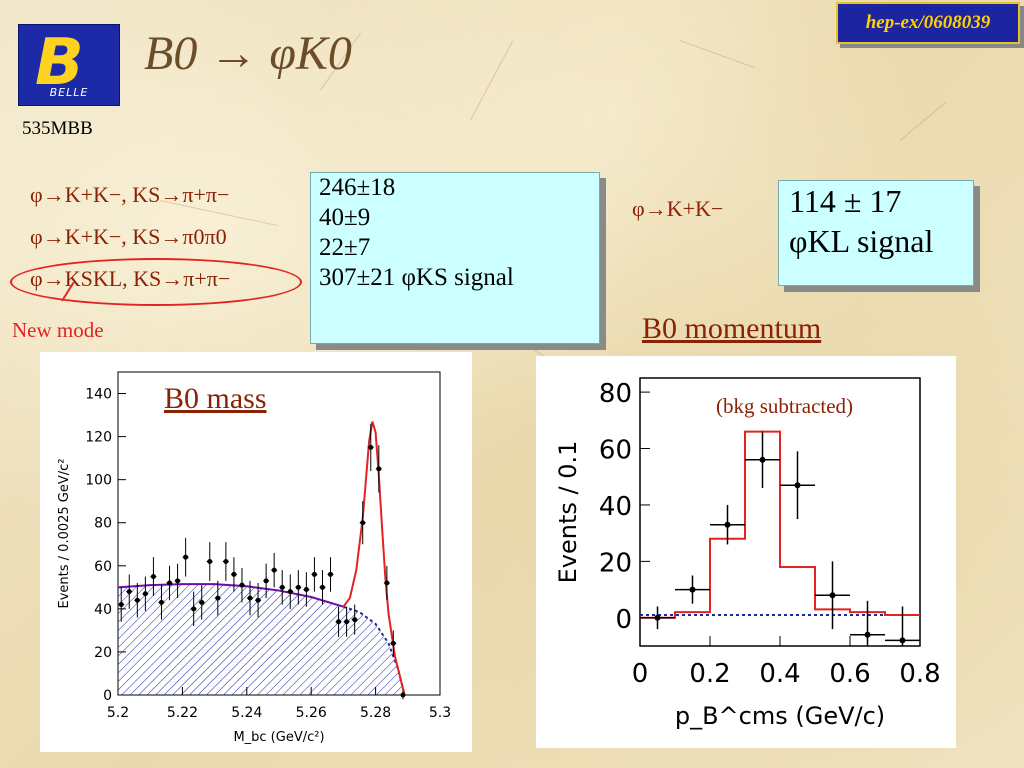 The width and height of the screenshot is (1024, 768). Describe the element at coordinates (230, 595) in the screenshot. I see `background-fit-line` at that location.